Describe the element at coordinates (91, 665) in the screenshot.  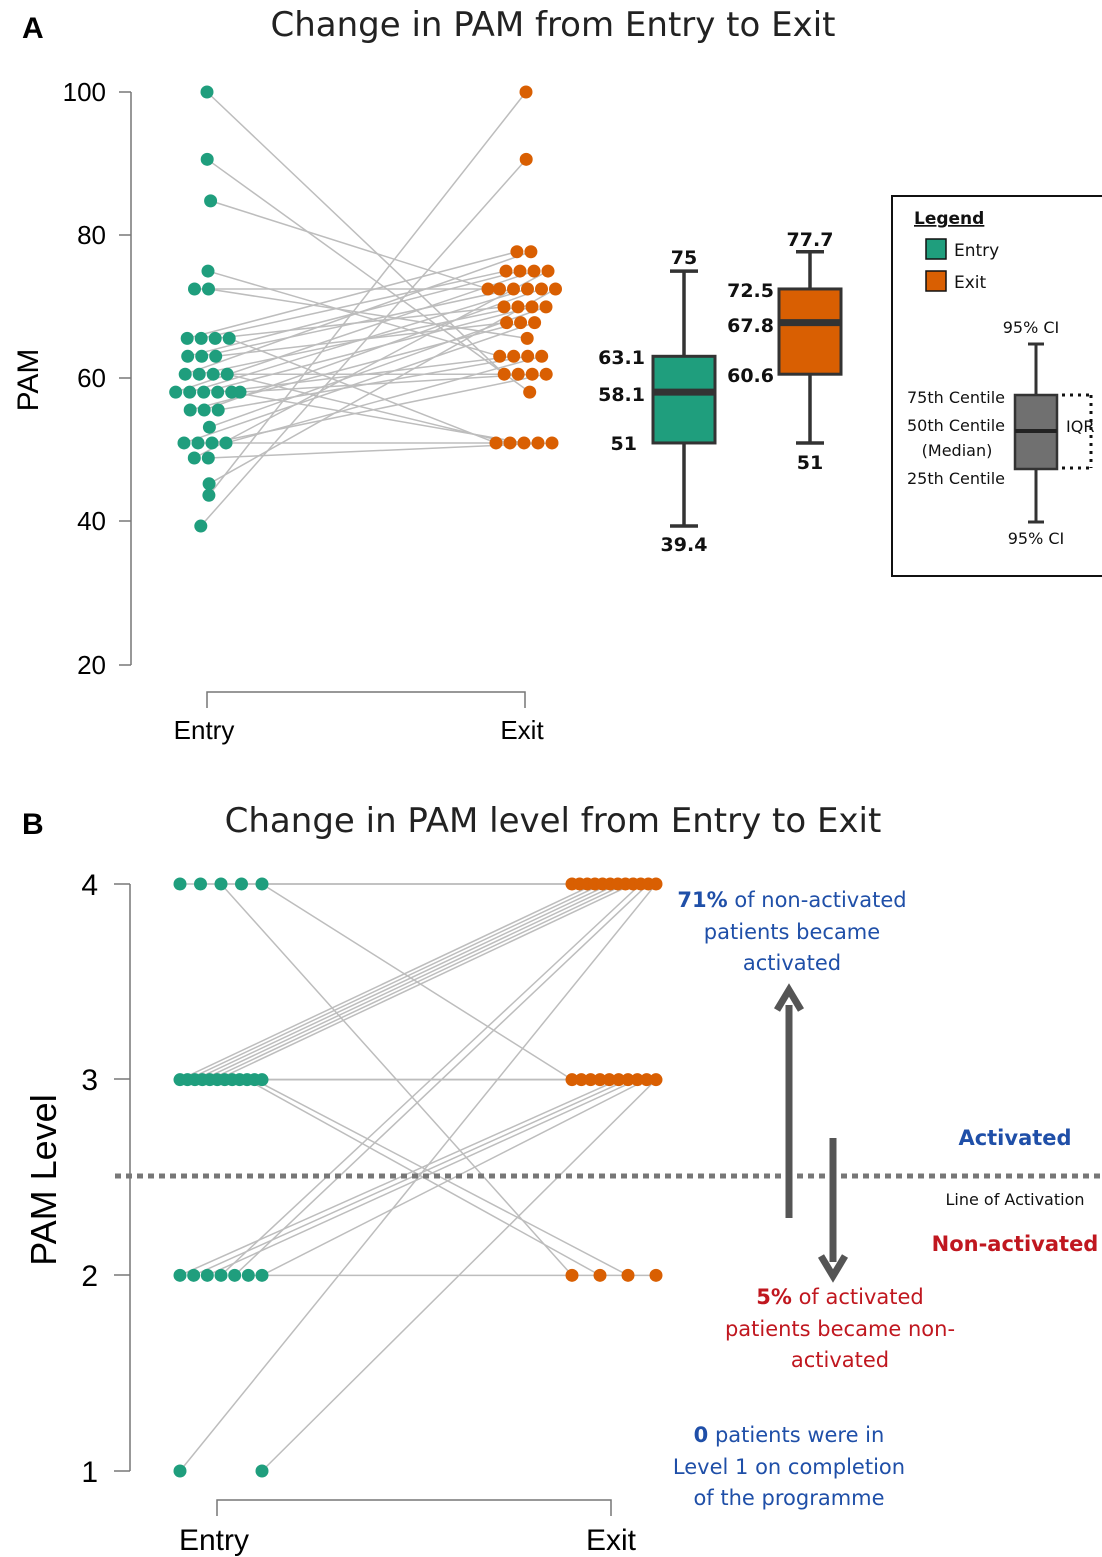
I see `y-tick-20: 20` at that location.